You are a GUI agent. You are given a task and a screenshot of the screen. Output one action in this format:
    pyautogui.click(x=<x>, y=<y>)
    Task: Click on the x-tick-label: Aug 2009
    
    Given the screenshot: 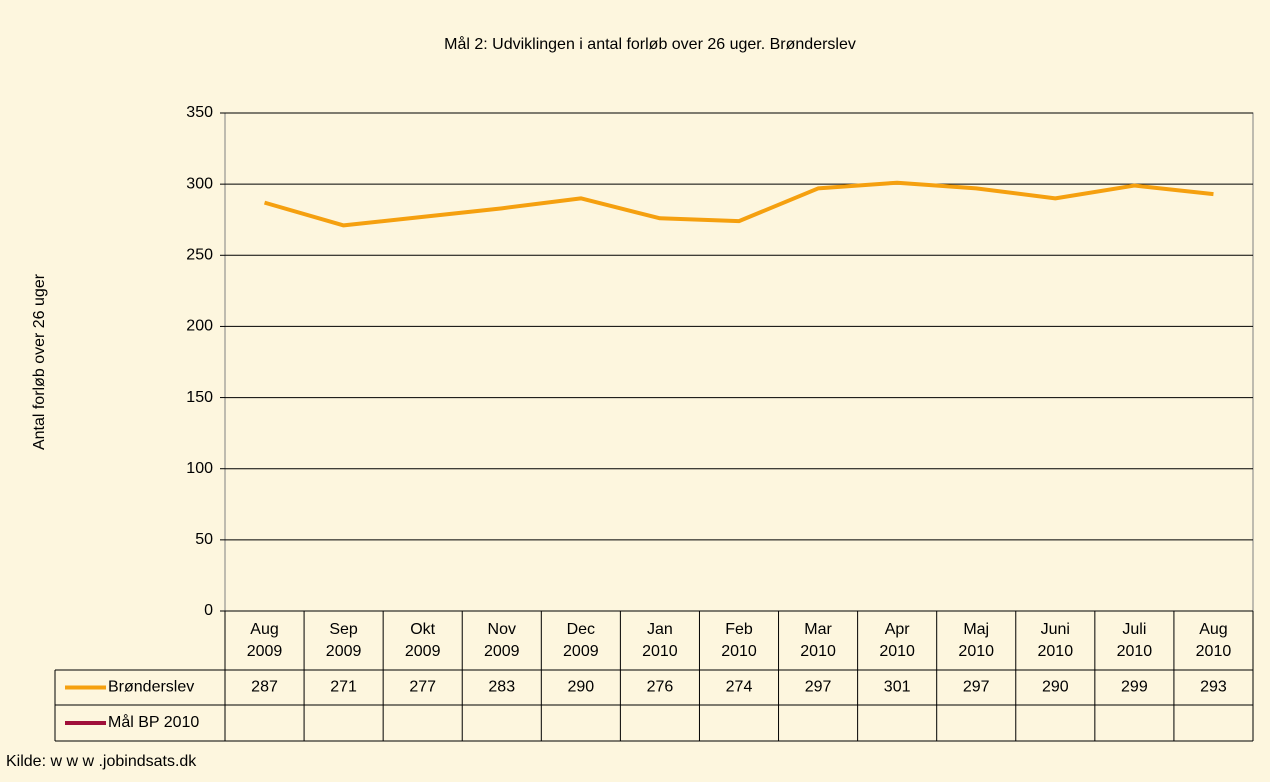 What is the action you would take?
    pyautogui.click(x=264, y=640)
    